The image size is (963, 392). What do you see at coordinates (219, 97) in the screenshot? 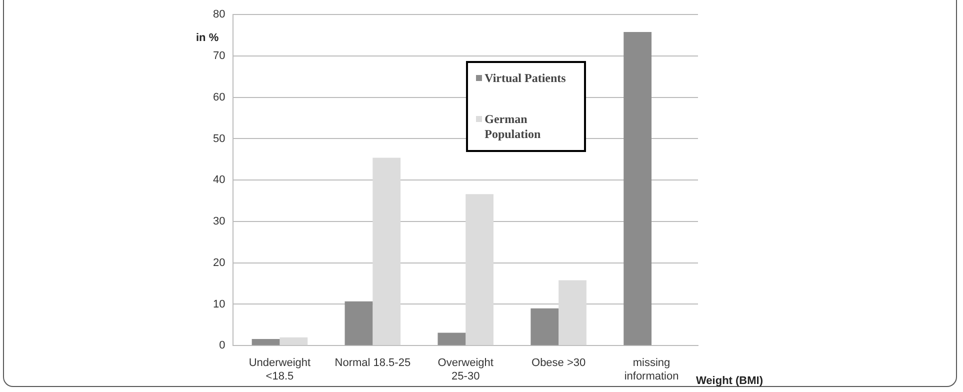
I see `y-tick-label: 60` at bounding box center [219, 97].